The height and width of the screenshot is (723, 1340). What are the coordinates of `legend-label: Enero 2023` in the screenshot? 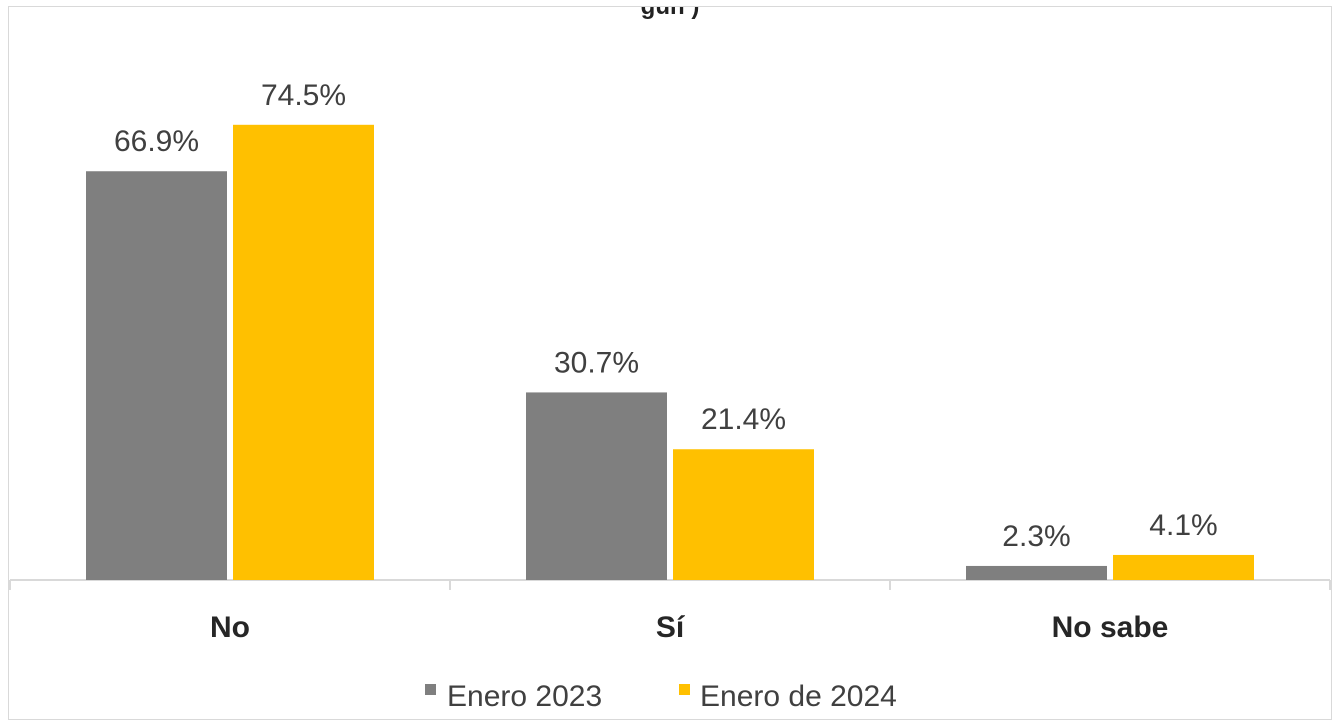 It's located at (524, 696).